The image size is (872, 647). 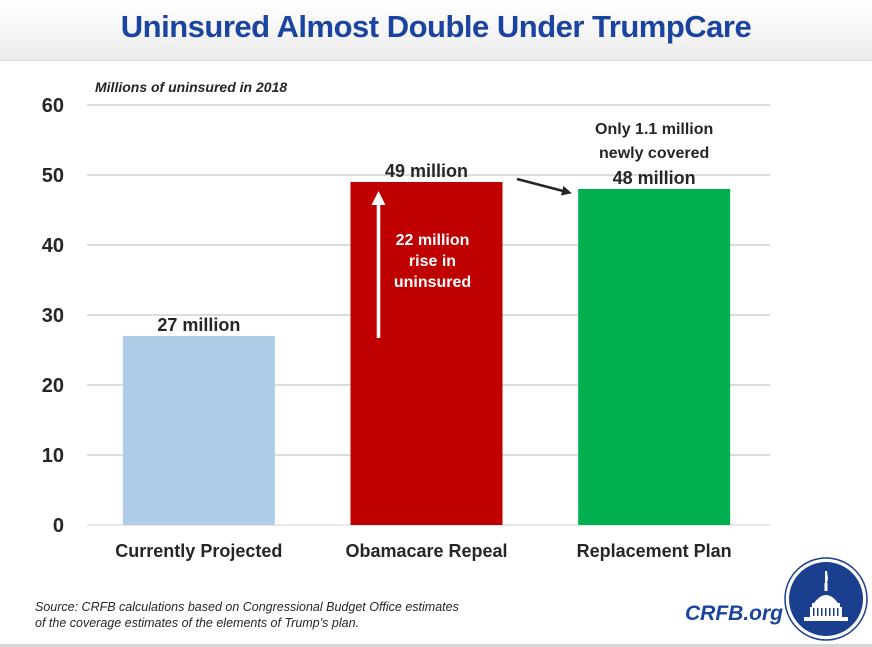 What do you see at coordinates (432, 282) in the screenshot?
I see `rise-annotation-text: uninsured` at bounding box center [432, 282].